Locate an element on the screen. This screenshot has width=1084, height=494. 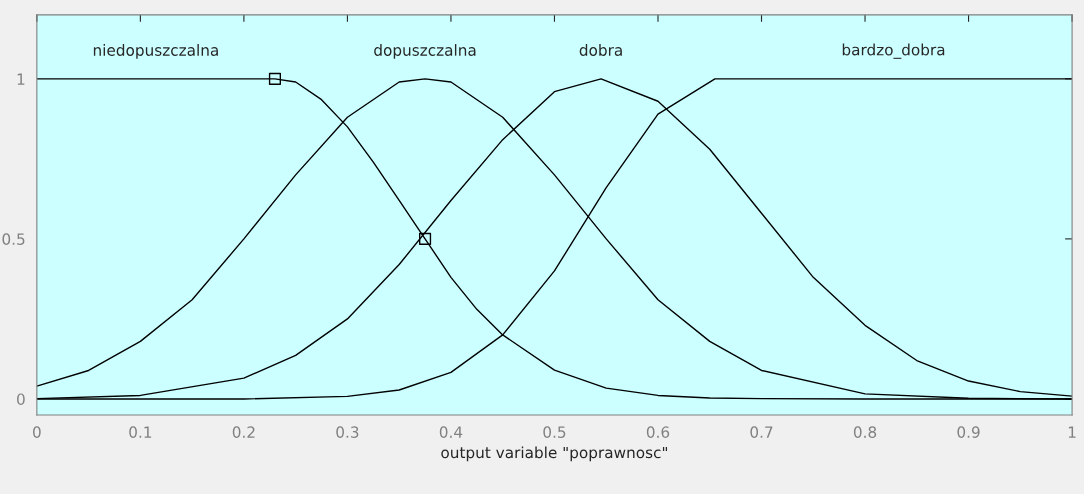
series-label: niedopuszczalna is located at coordinates (155, 51).